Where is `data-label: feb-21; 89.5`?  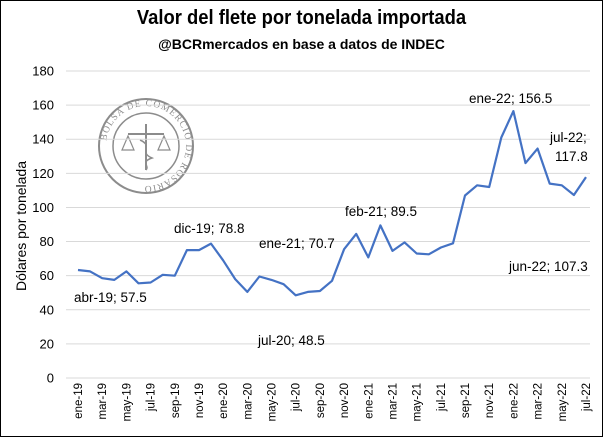
data-label: feb-21; 89.5 is located at coordinates (381, 211).